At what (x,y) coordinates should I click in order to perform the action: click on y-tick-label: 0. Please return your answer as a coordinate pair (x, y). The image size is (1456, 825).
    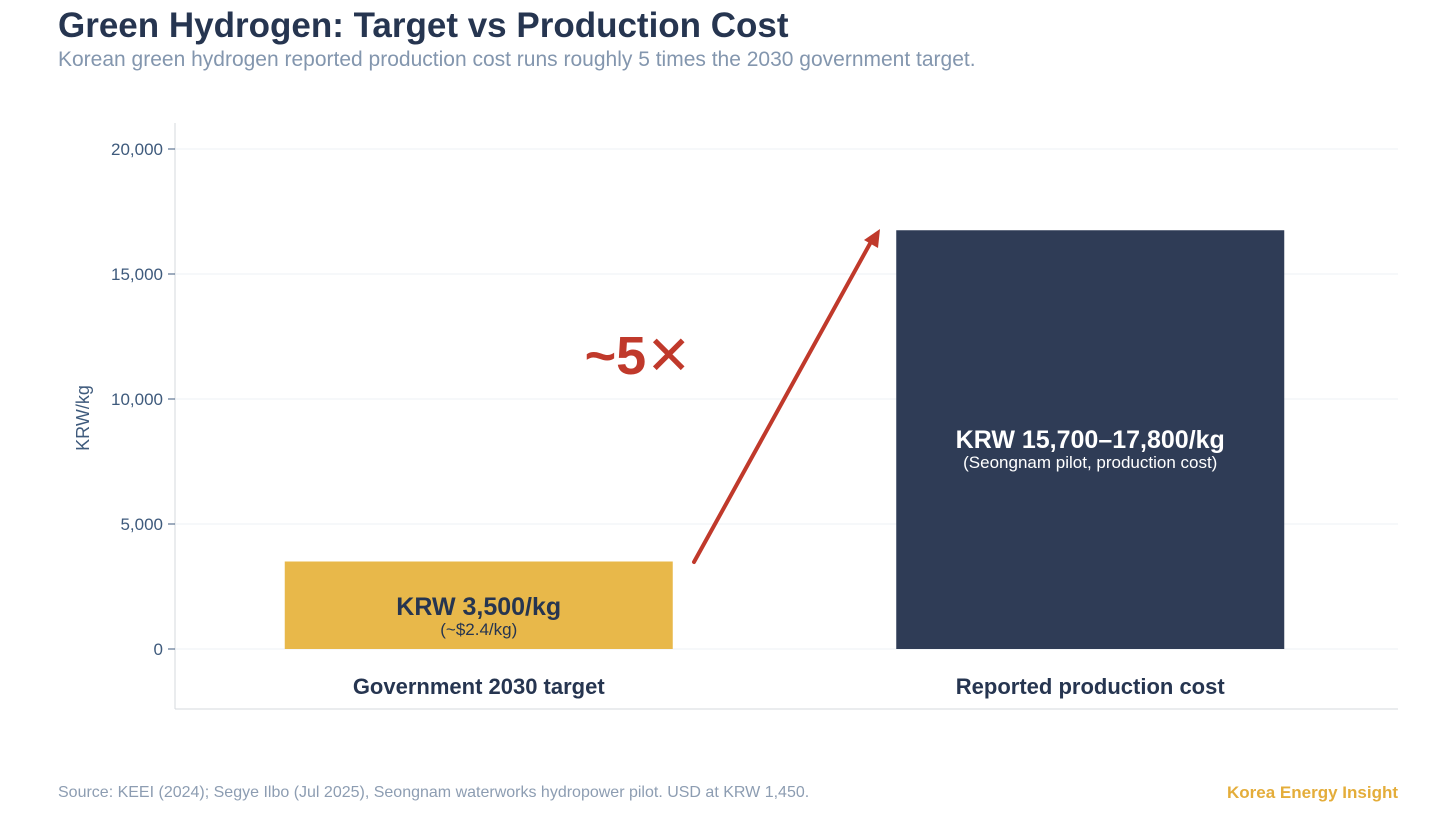
    Looking at the image, I should click on (158, 649).